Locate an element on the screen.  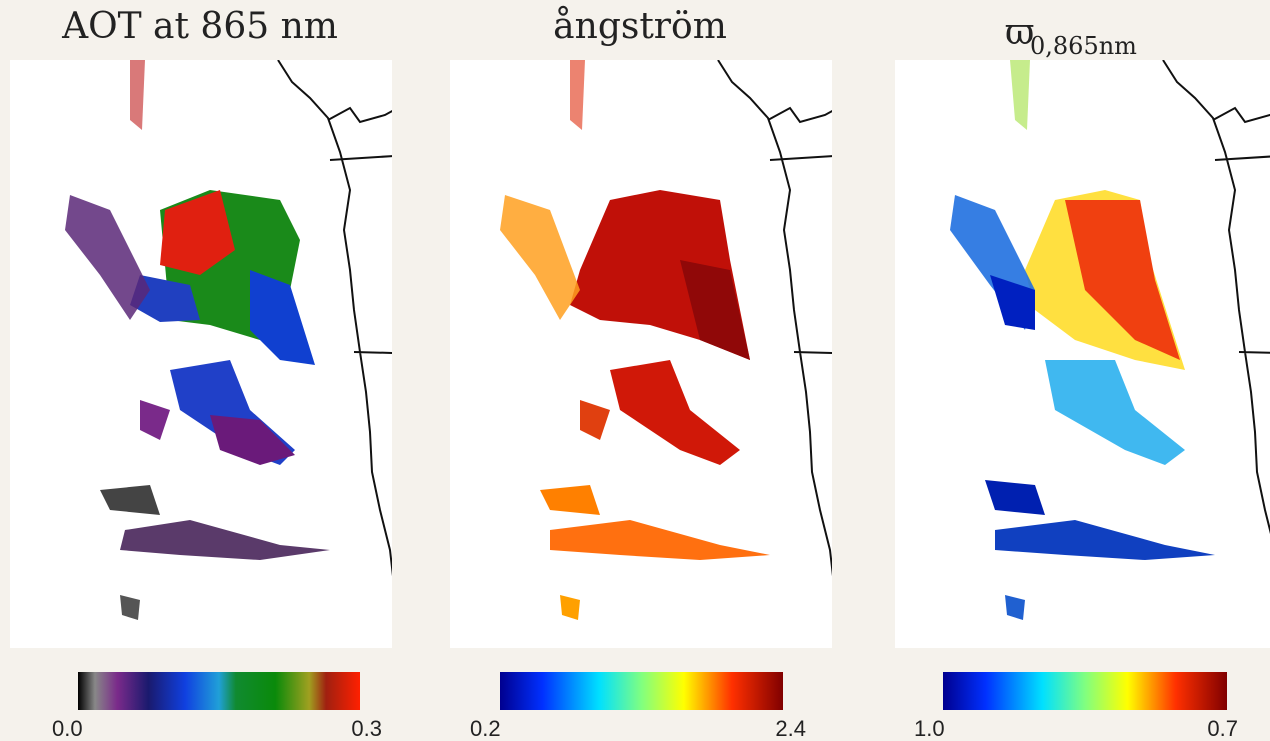
panel-title: ϖ is located at coordinates (1019, 32).